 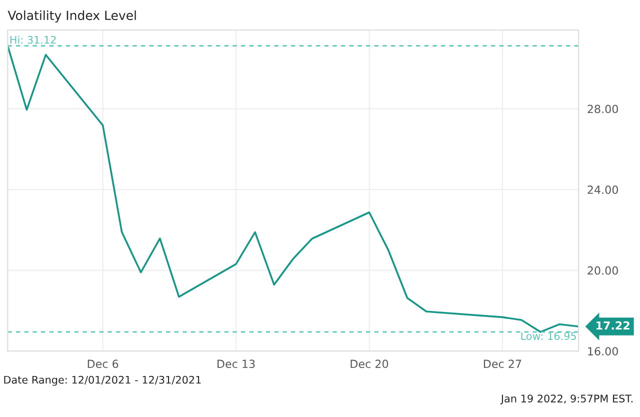 I want to click on y-tick-label: 24.00, so click(x=603, y=190).